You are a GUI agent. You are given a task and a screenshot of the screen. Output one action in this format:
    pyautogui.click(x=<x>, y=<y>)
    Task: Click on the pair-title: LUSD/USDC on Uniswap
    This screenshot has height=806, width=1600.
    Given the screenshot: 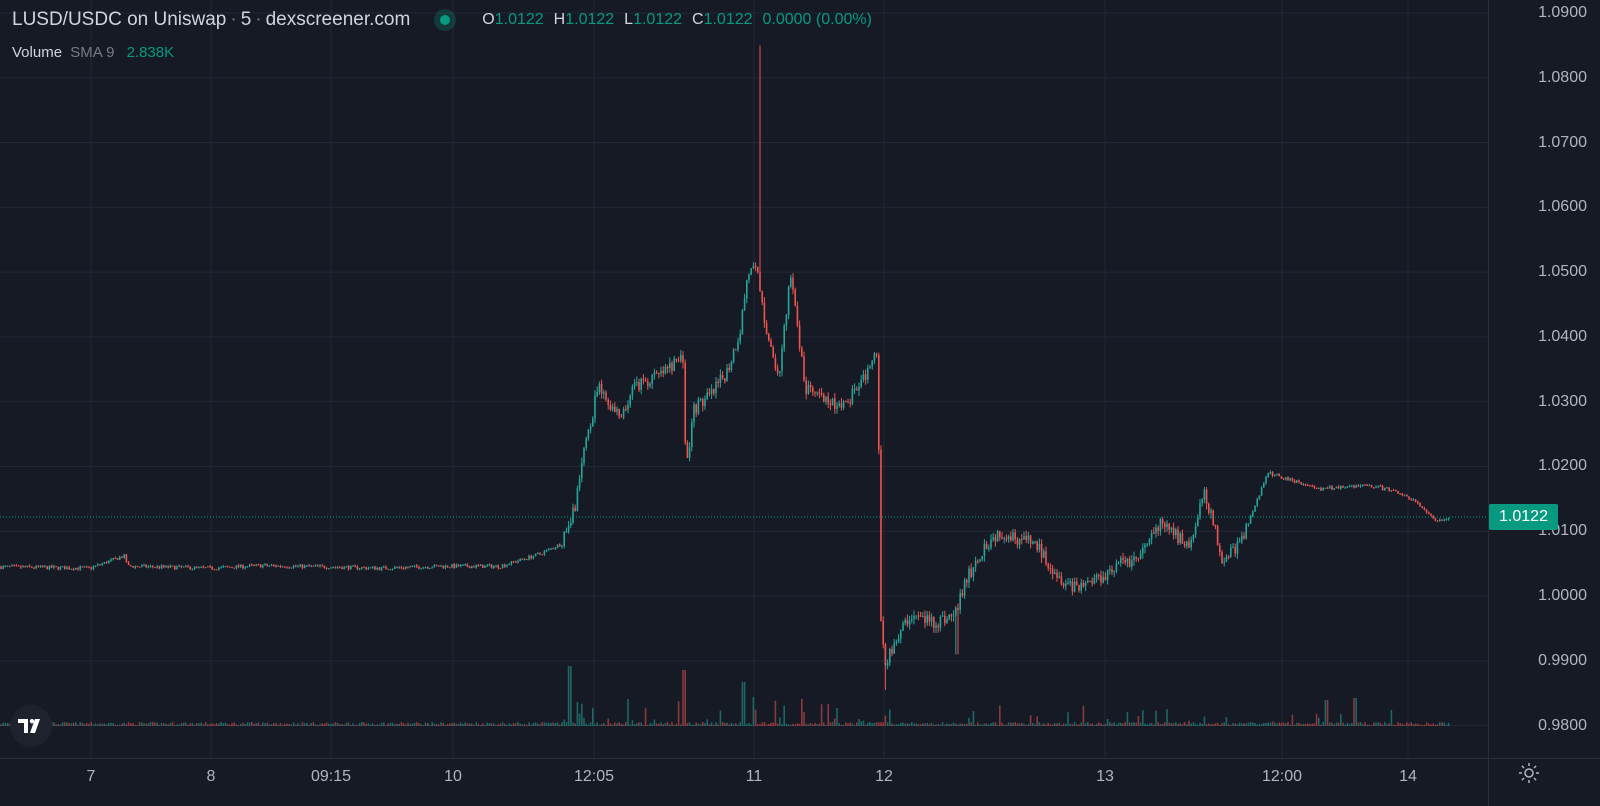 What is the action you would take?
    pyautogui.click(x=119, y=19)
    